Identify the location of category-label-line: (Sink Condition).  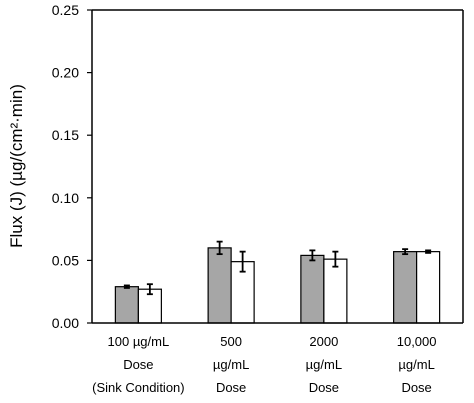
(138, 387).